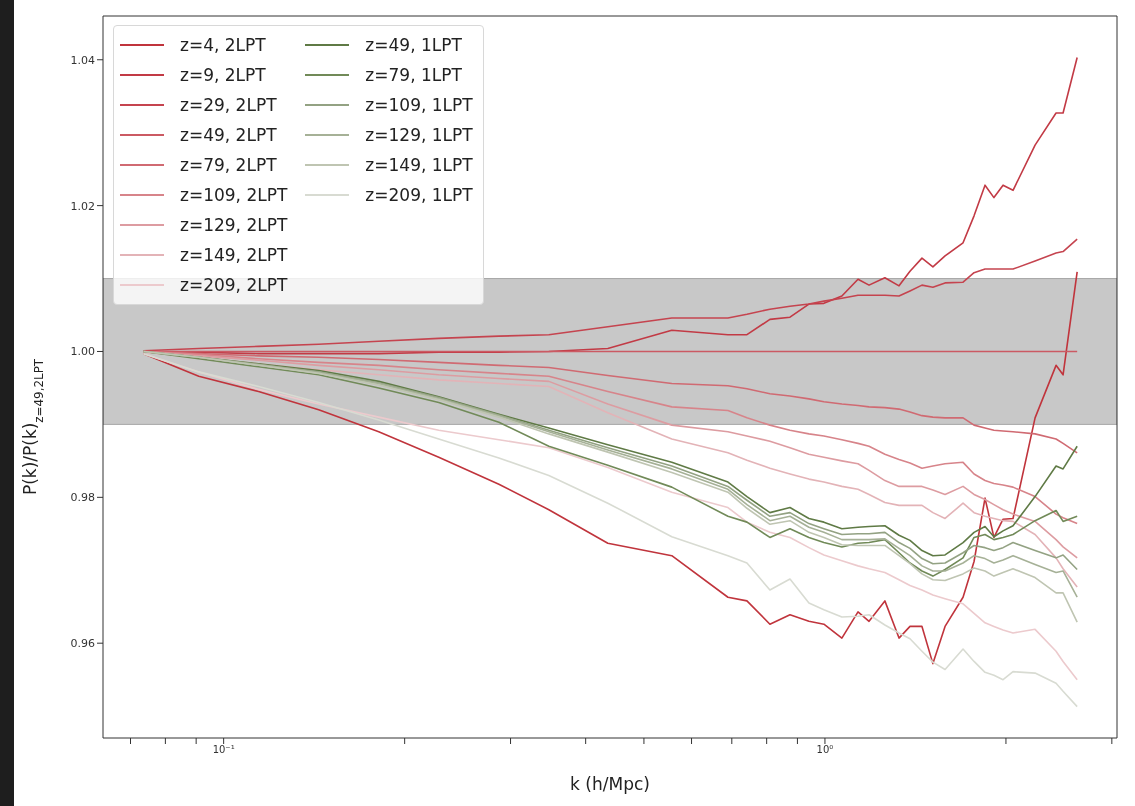 The height and width of the screenshot is (806, 1135). Describe the element at coordinates (413, 45) in the screenshot. I see `legend-label: z=49, 1LPT` at that location.